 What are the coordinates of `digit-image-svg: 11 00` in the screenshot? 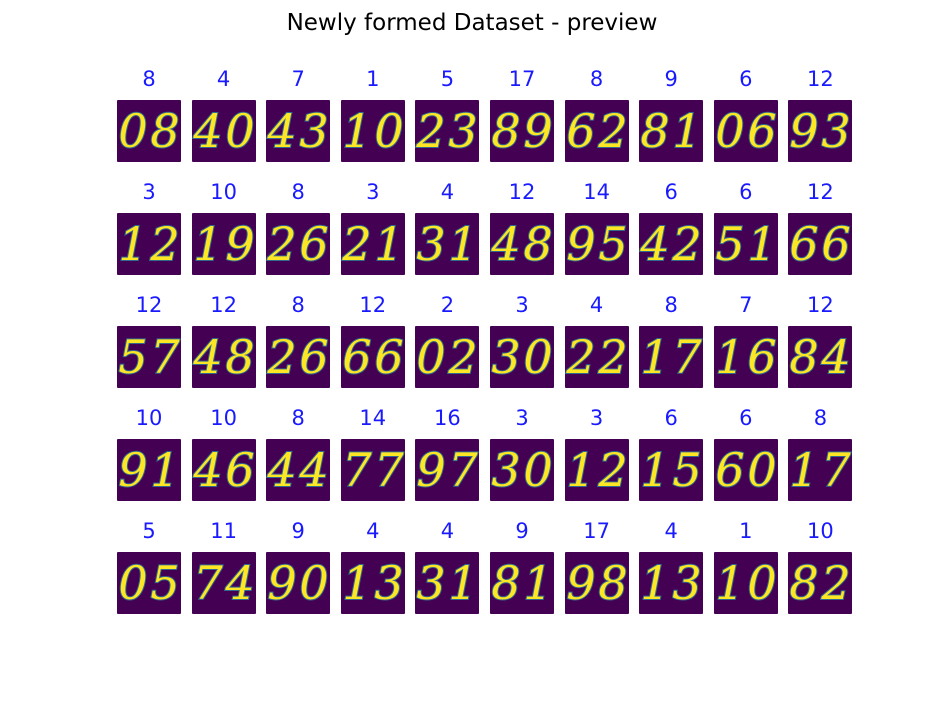 It's located at (372, 131).